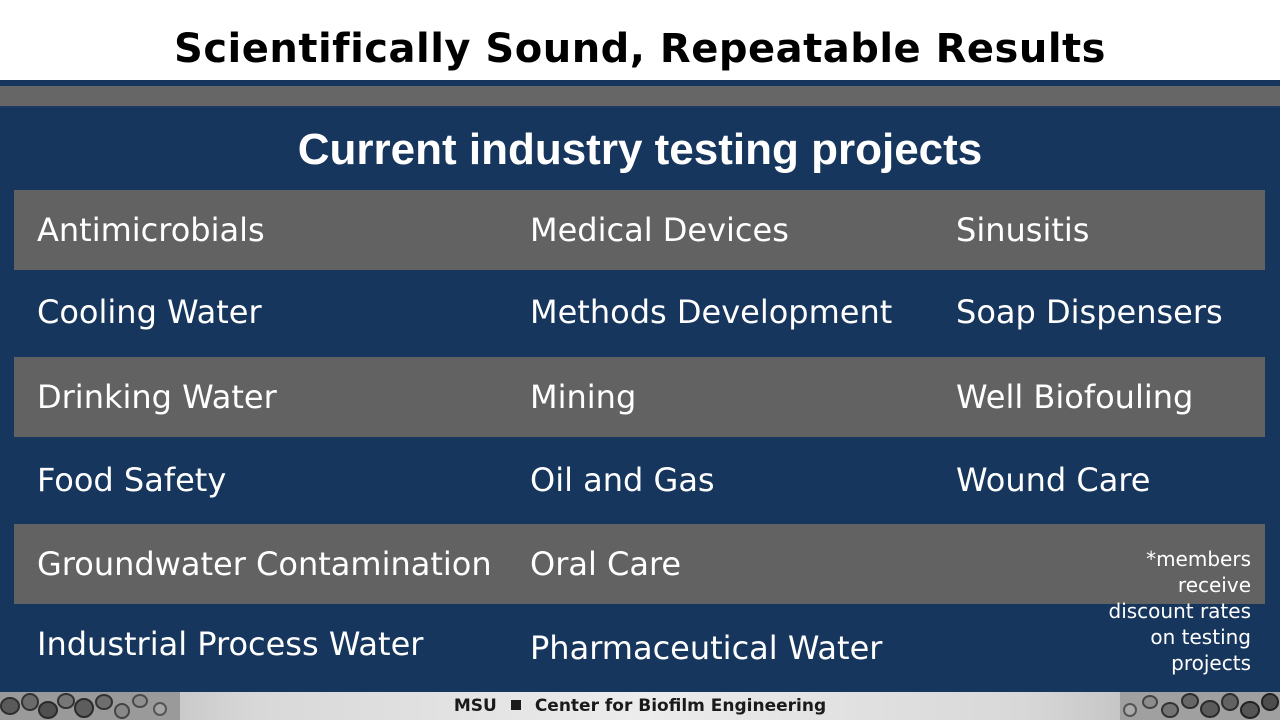 This screenshot has width=1280, height=720. Describe the element at coordinates (606, 564) in the screenshot. I see `table-cell: Oral Care` at that location.